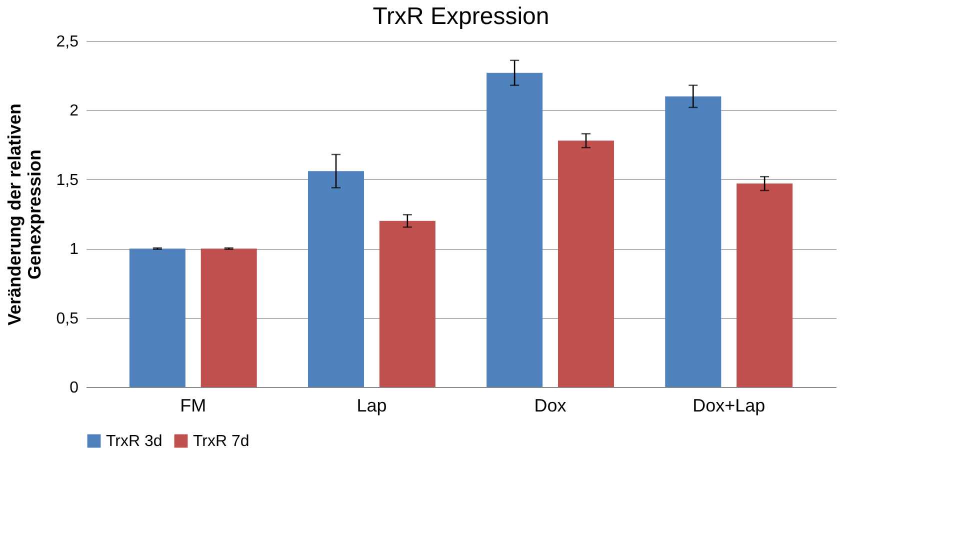 Image resolution: width=978 pixels, height=534 pixels. What do you see at coordinates (67, 42) in the screenshot?
I see `y-tick-label: 2,5` at bounding box center [67, 42].